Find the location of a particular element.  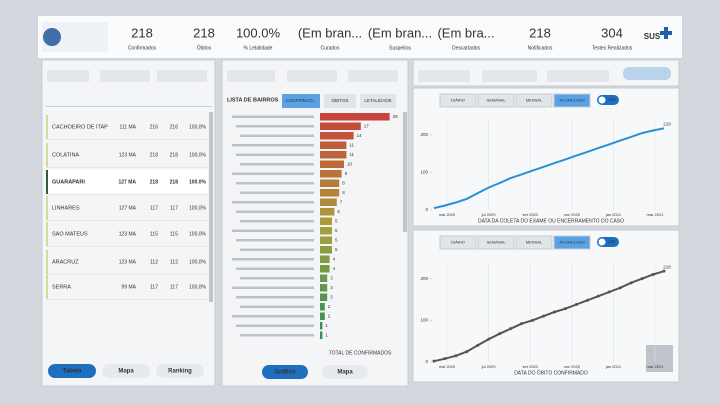

scrollbar is located at coordinates (211, 207).